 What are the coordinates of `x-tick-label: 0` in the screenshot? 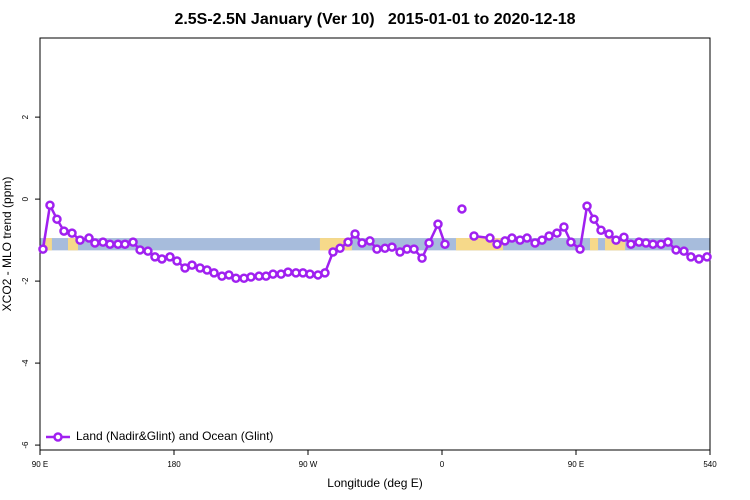 It's located at (442, 464).